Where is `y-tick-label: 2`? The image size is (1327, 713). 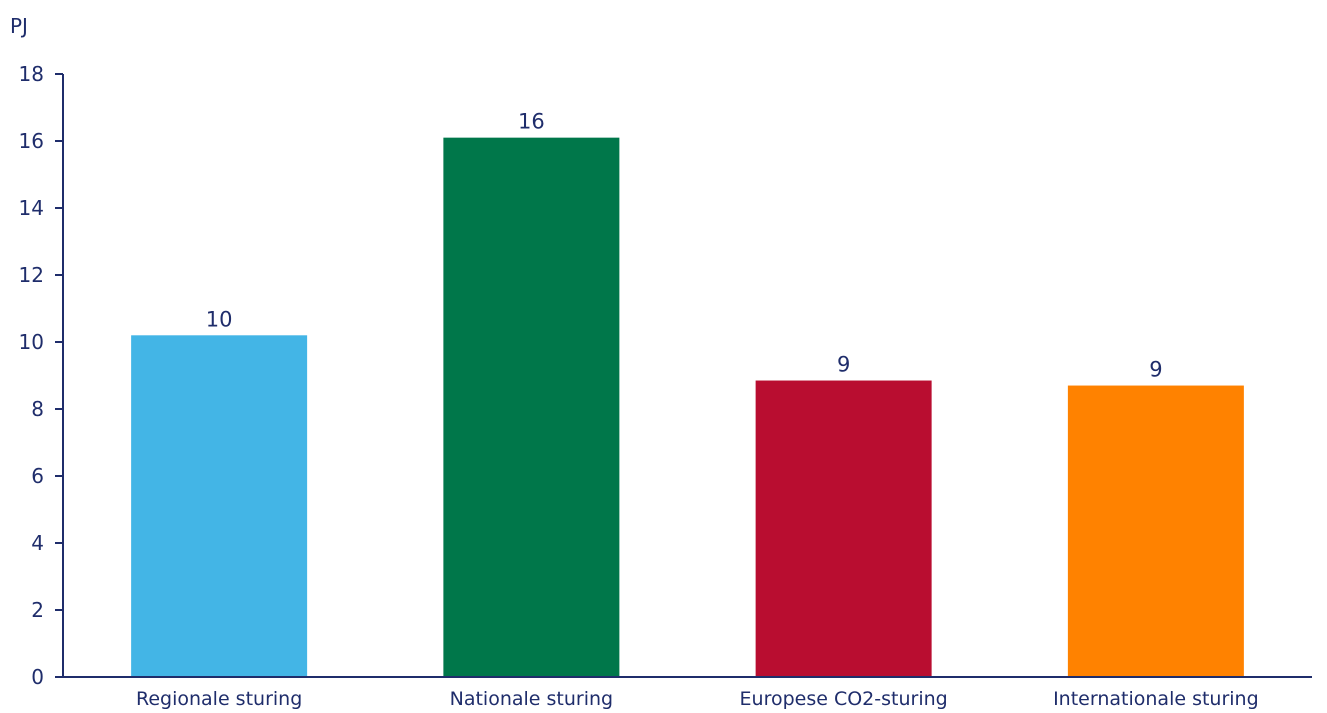 y-tick-label: 2 is located at coordinates (37, 610).